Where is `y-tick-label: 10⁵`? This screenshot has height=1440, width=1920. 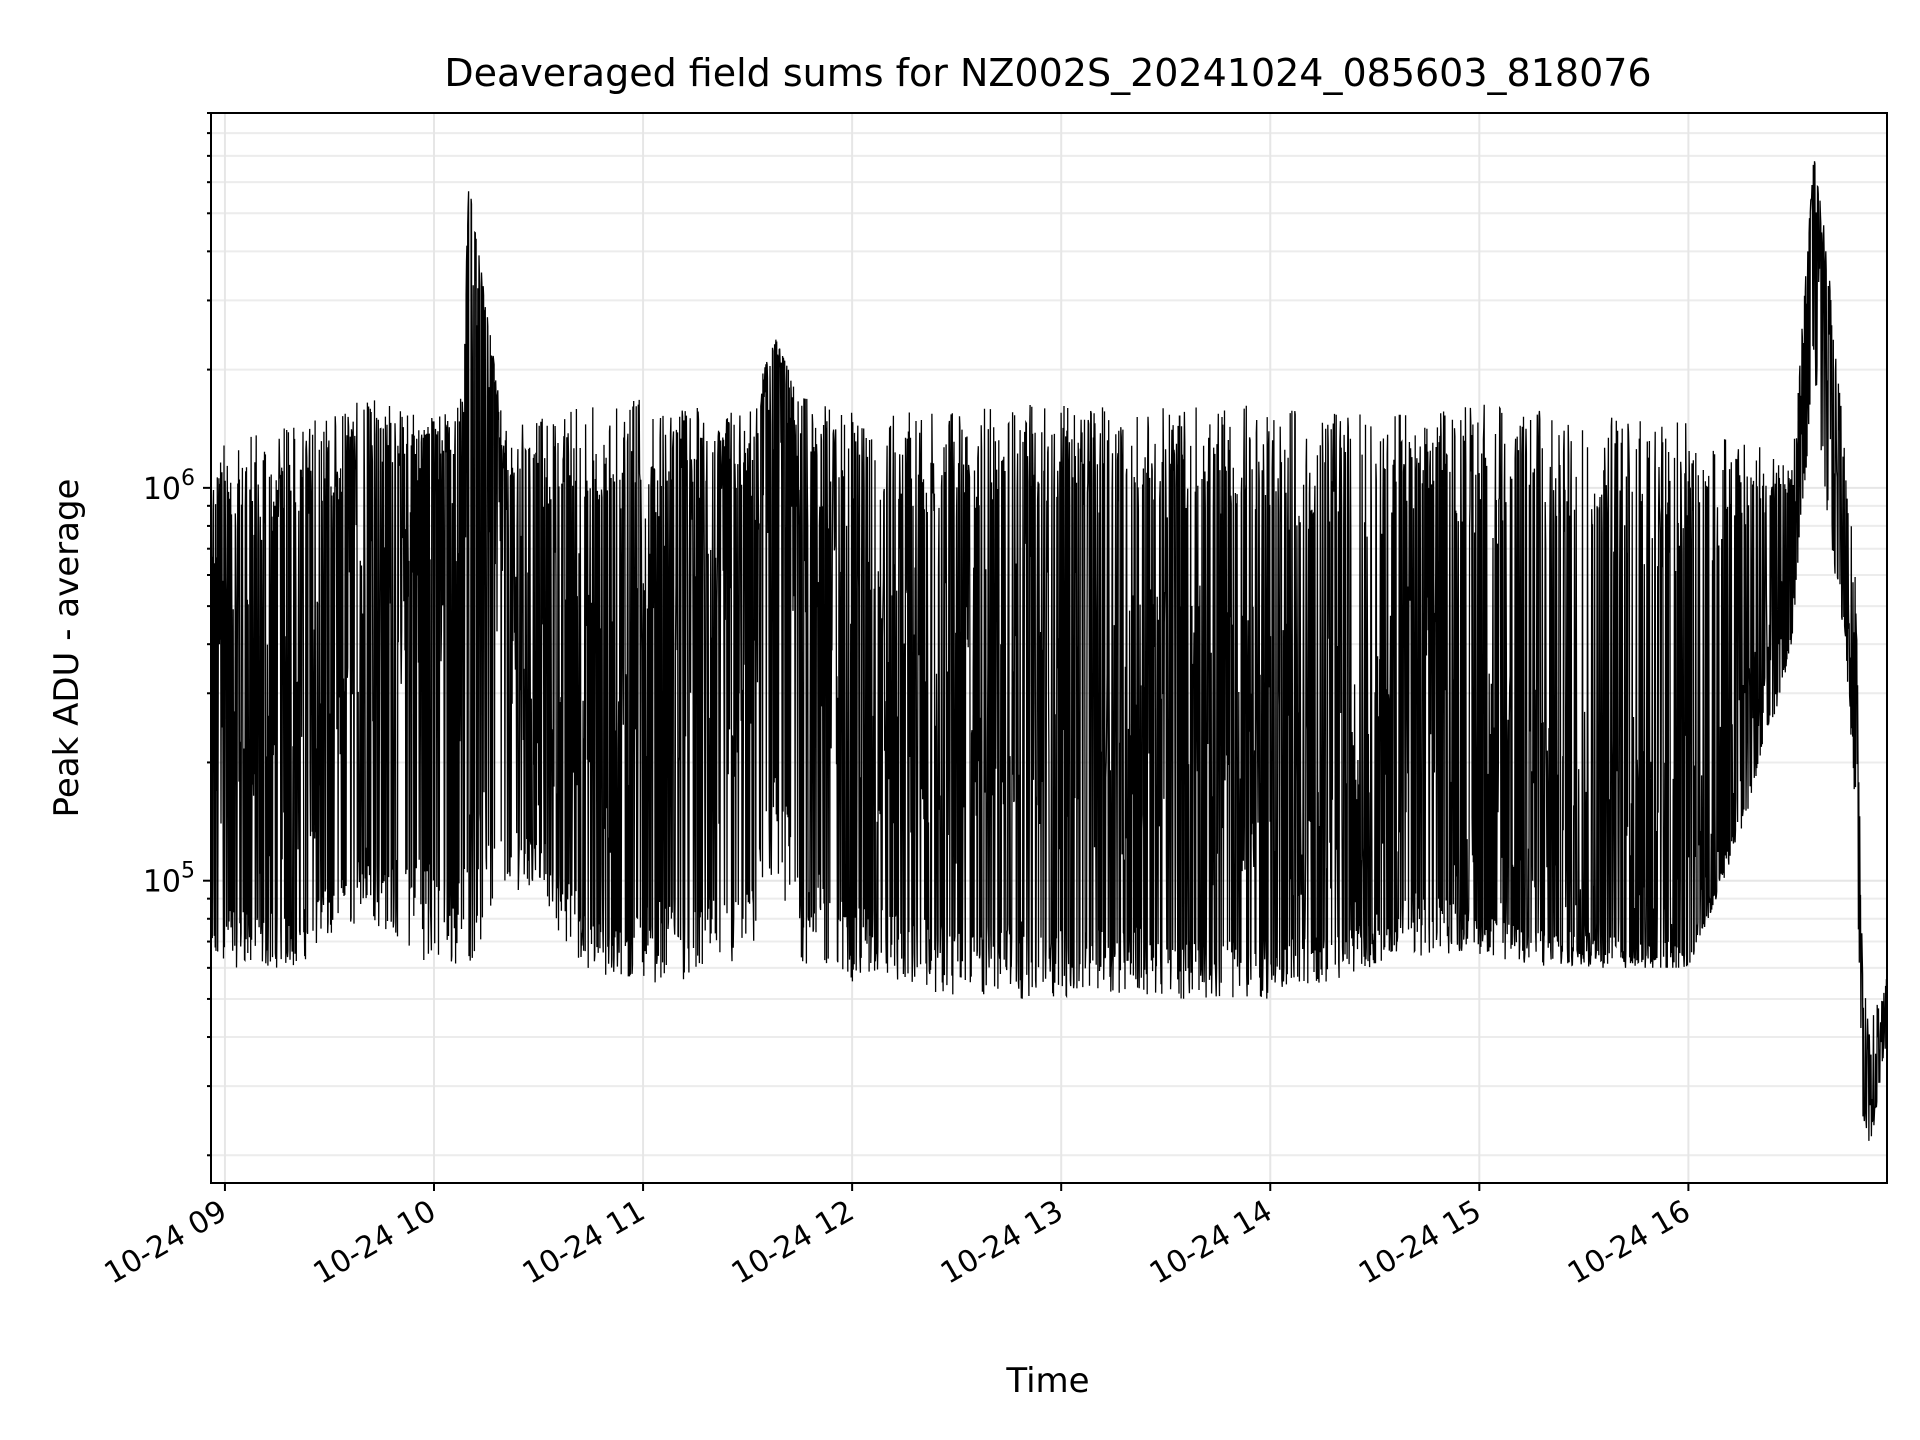 y-tick-label: 10⁵ is located at coordinates (169, 879).